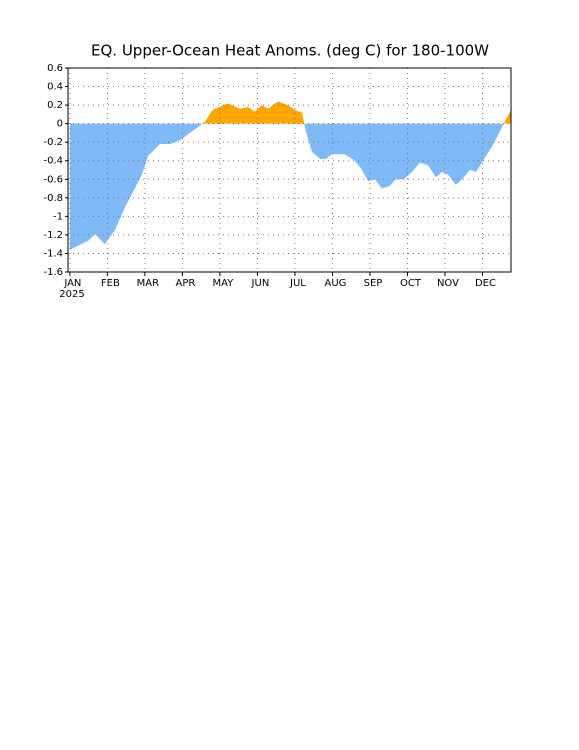 The height and width of the screenshot is (750, 579). I want to click on y-tick-label: 0, so click(60, 124).